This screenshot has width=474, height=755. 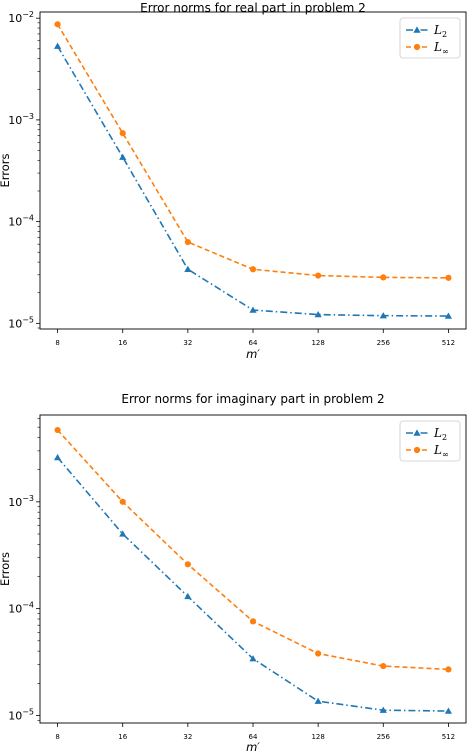 I want to click on y-tick-label: 10⁻², so click(x=21, y=17).